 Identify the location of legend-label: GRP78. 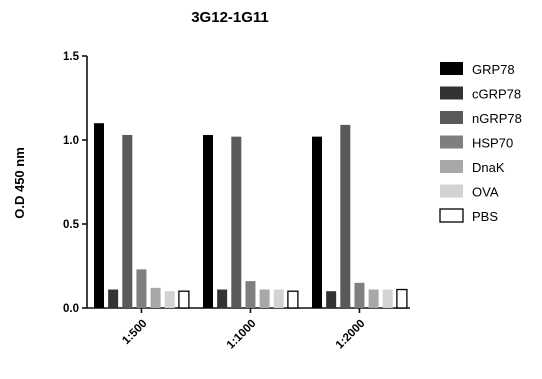
(493, 69).